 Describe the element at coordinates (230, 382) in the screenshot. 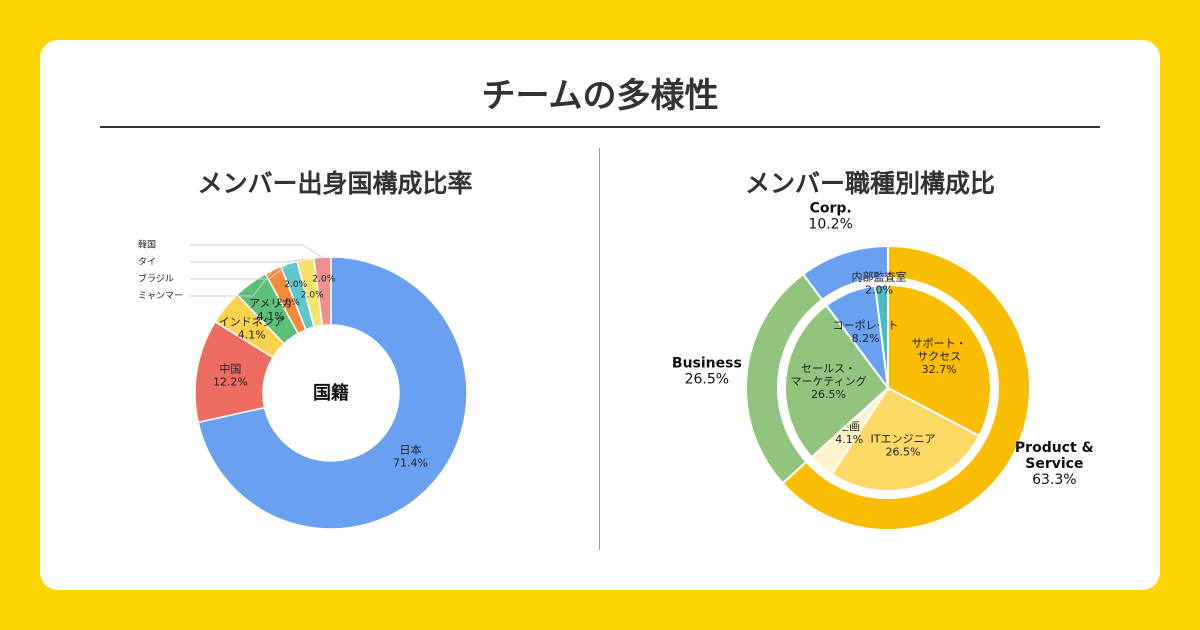

I see `nationality-label-1: 12.2%` at that location.